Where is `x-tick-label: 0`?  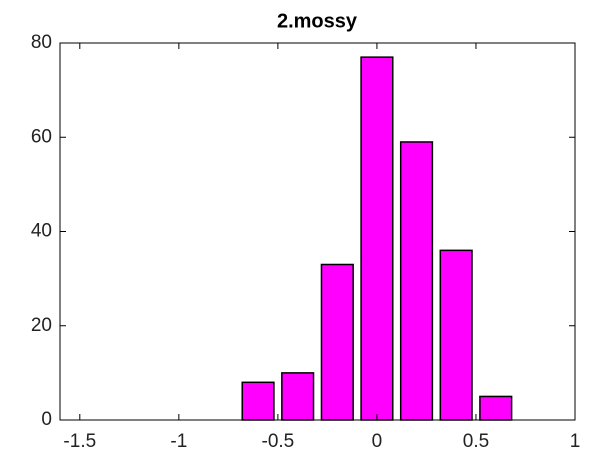 x-tick-label: 0 is located at coordinates (377, 441).